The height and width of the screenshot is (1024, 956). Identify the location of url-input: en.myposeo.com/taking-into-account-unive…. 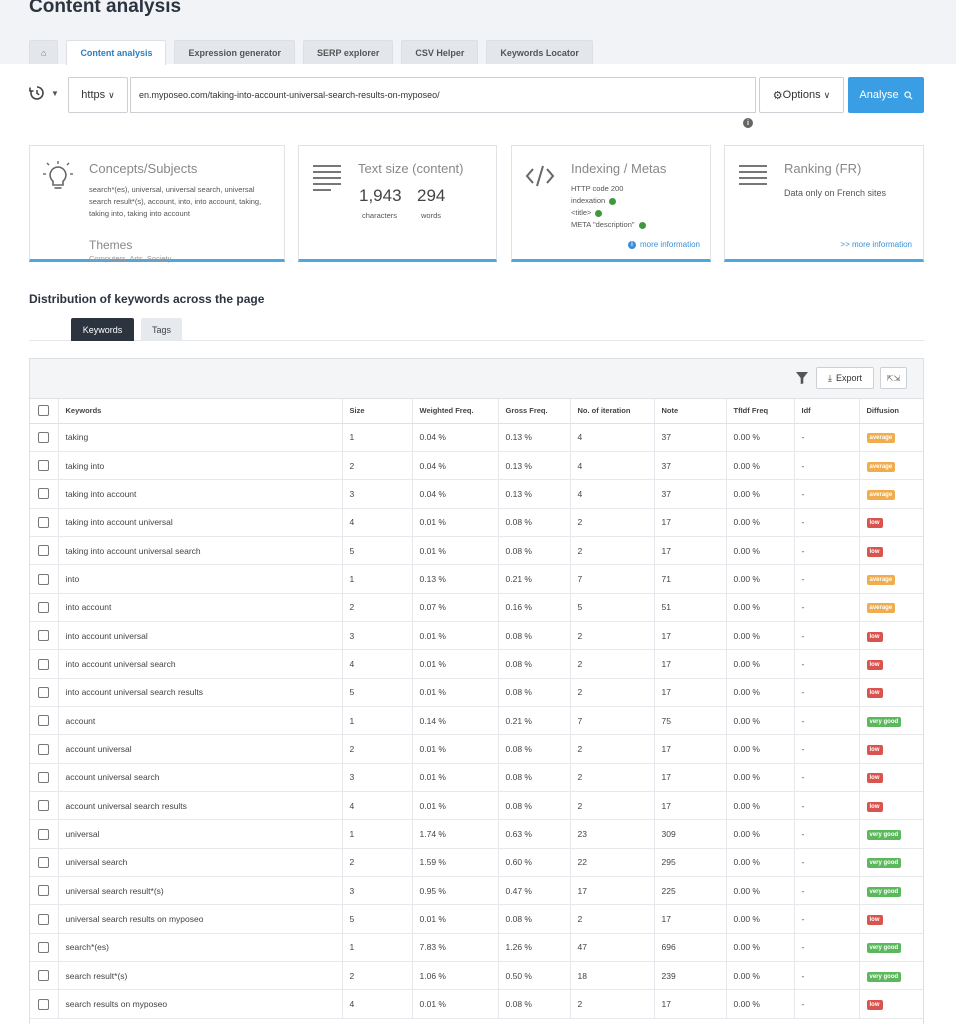
(443, 95).